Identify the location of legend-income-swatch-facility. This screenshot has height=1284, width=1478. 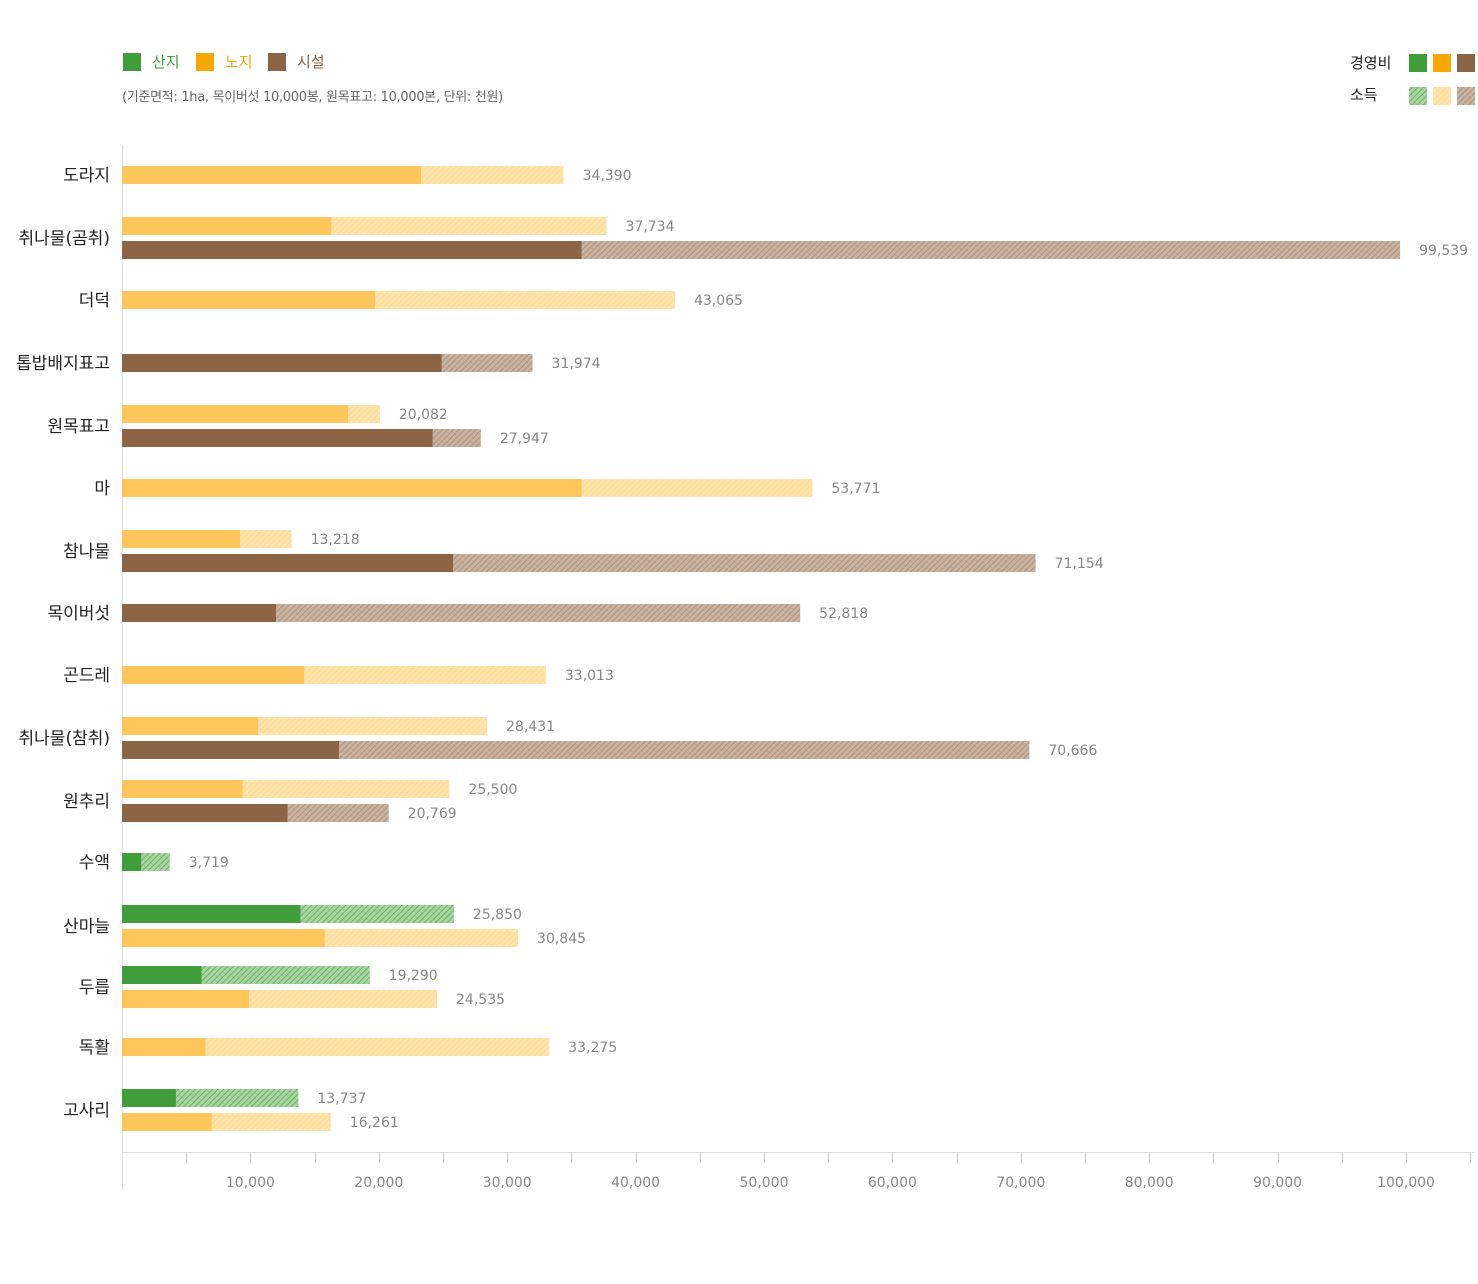
(1466, 96).